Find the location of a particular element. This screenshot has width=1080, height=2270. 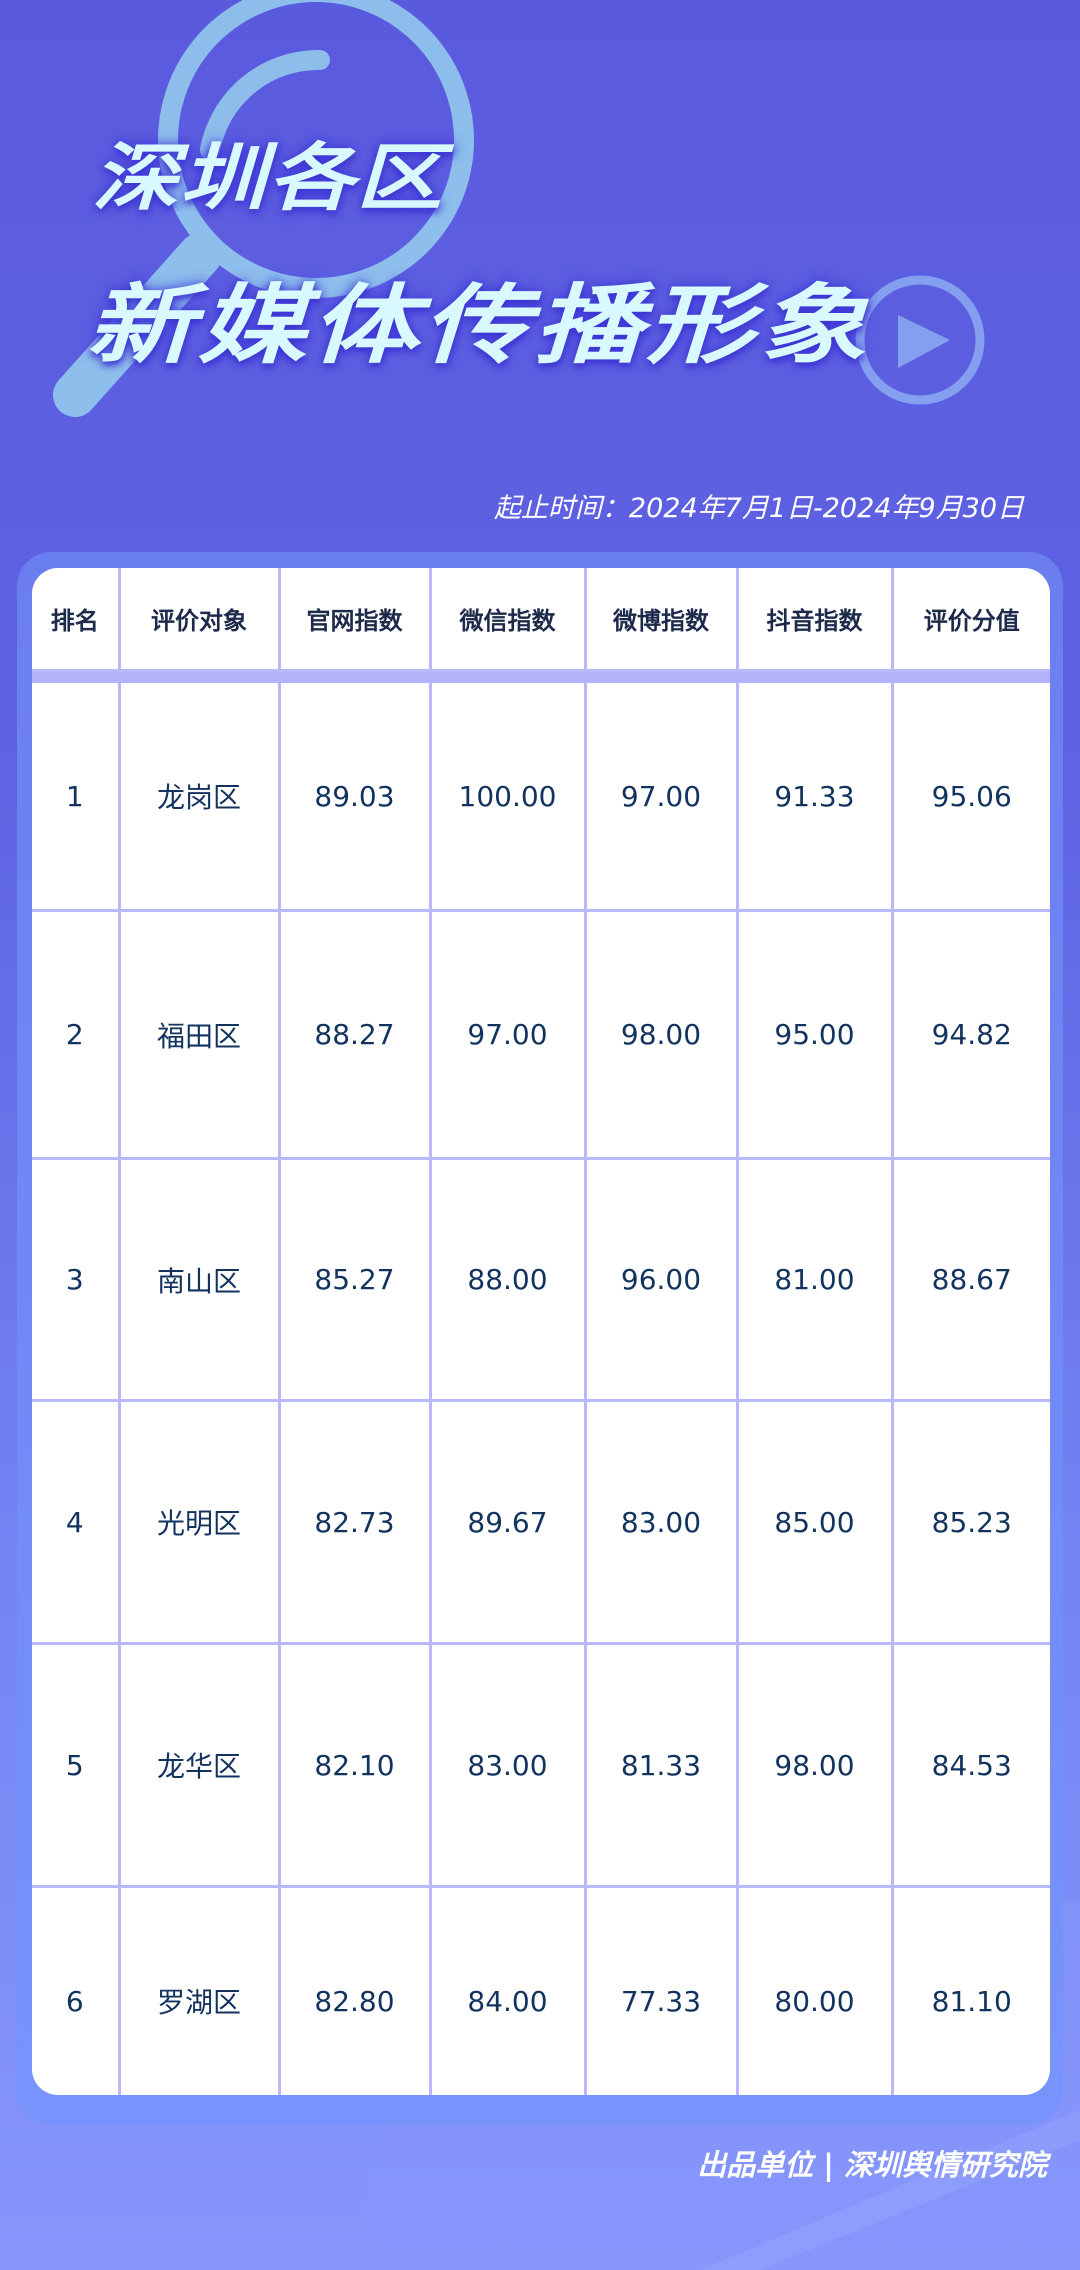

cell-score: 85.23 is located at coordinates (970, 1521).